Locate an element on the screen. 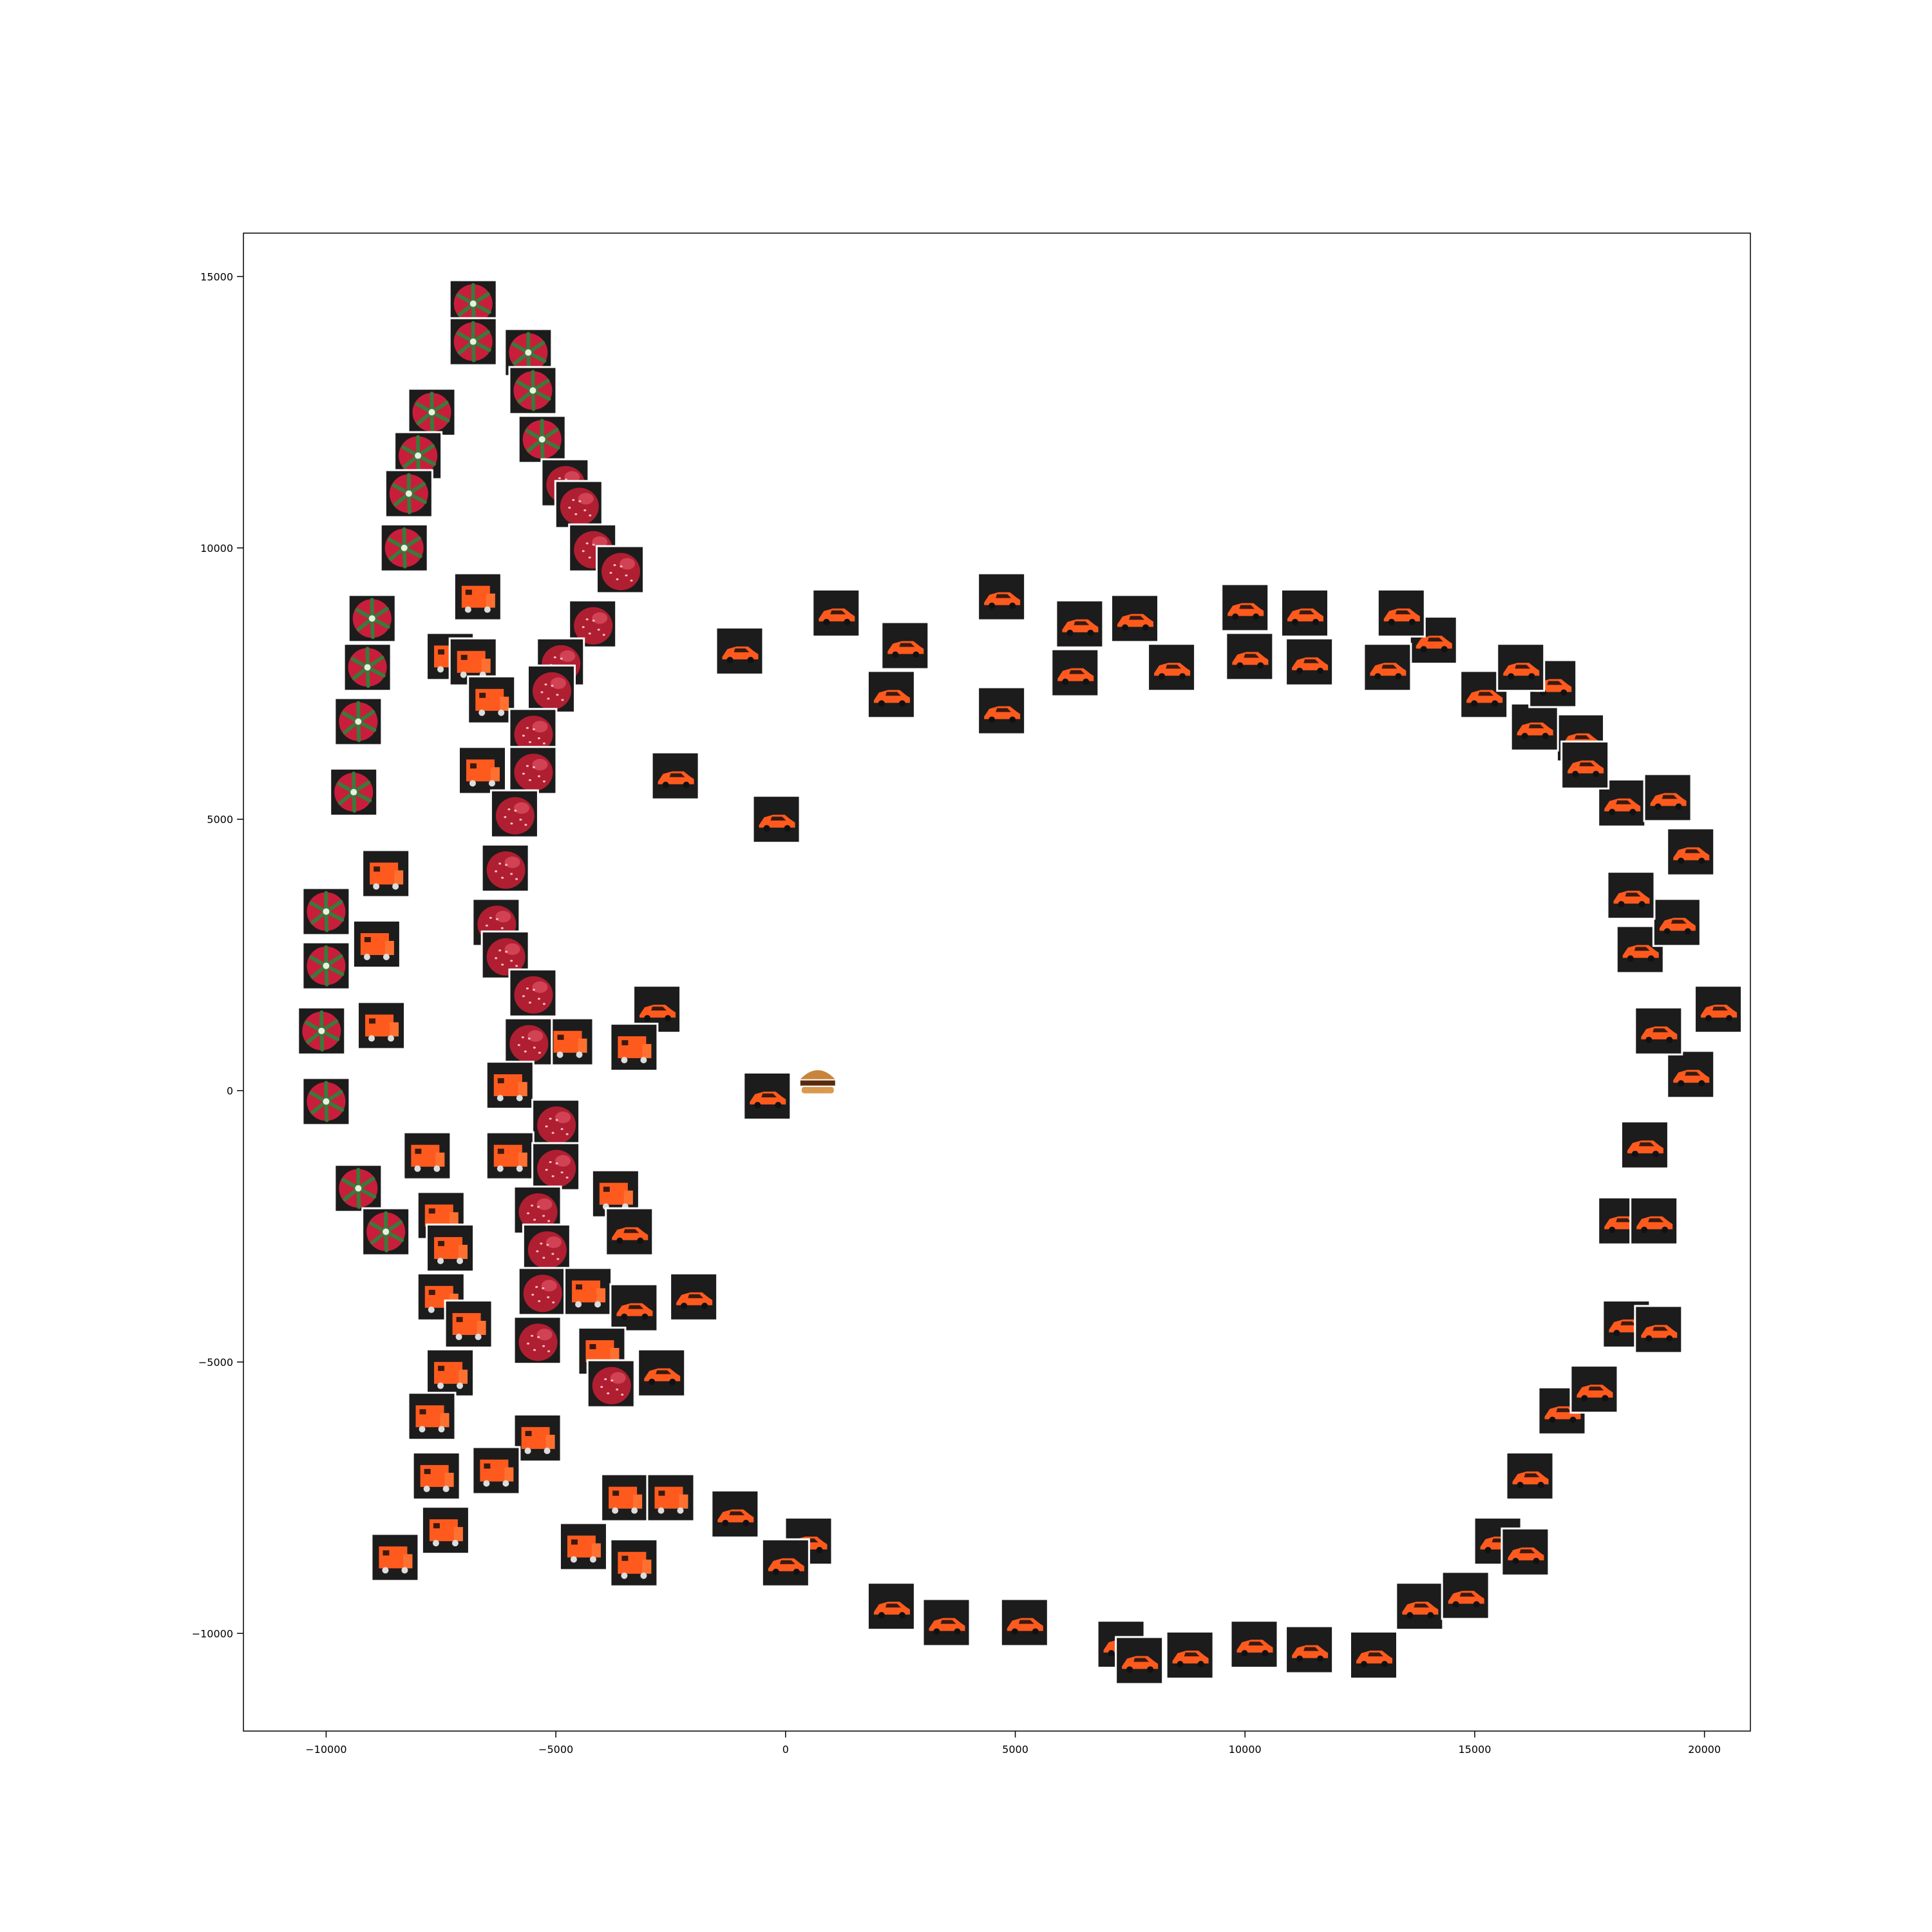  x-tick-label: −10000 is located at coordinates (326, 1750).